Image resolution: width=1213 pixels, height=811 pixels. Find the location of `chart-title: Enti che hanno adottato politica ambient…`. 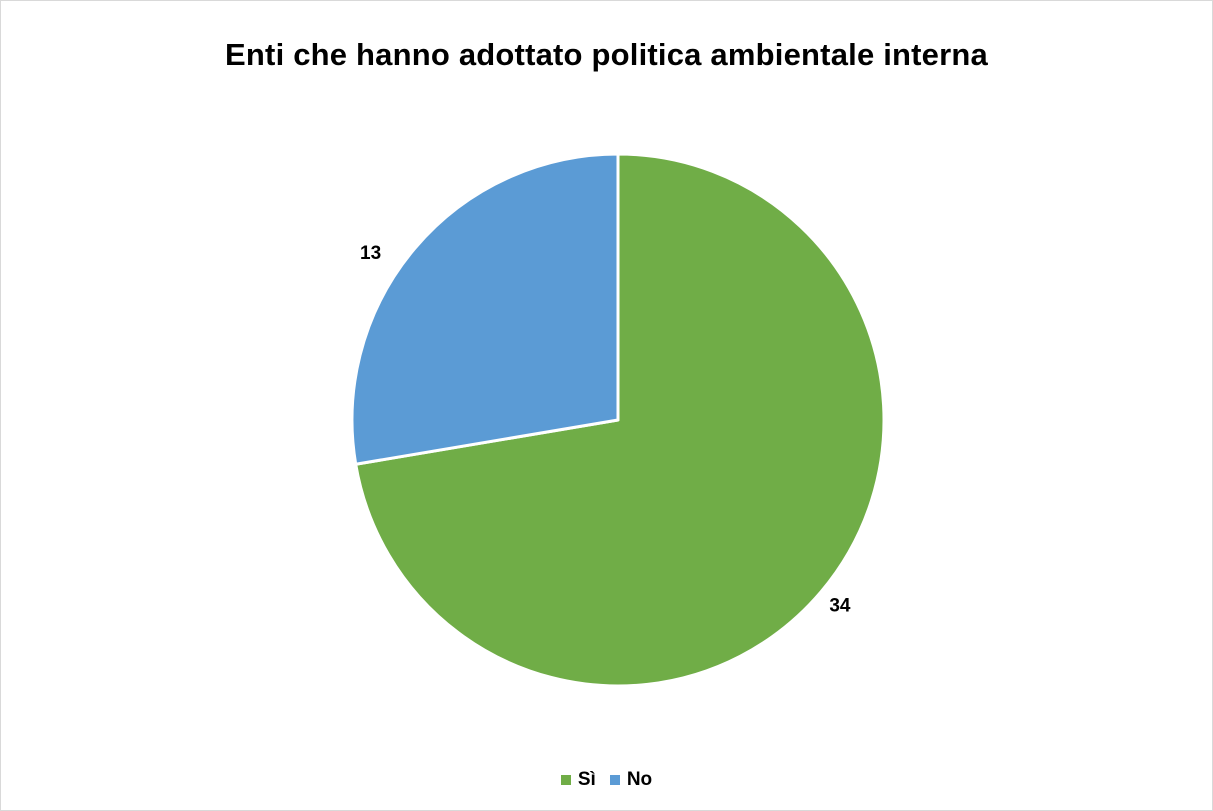

chart-title: Enti che hanno adottato politica ambient… is located at coordinates (606, 54).